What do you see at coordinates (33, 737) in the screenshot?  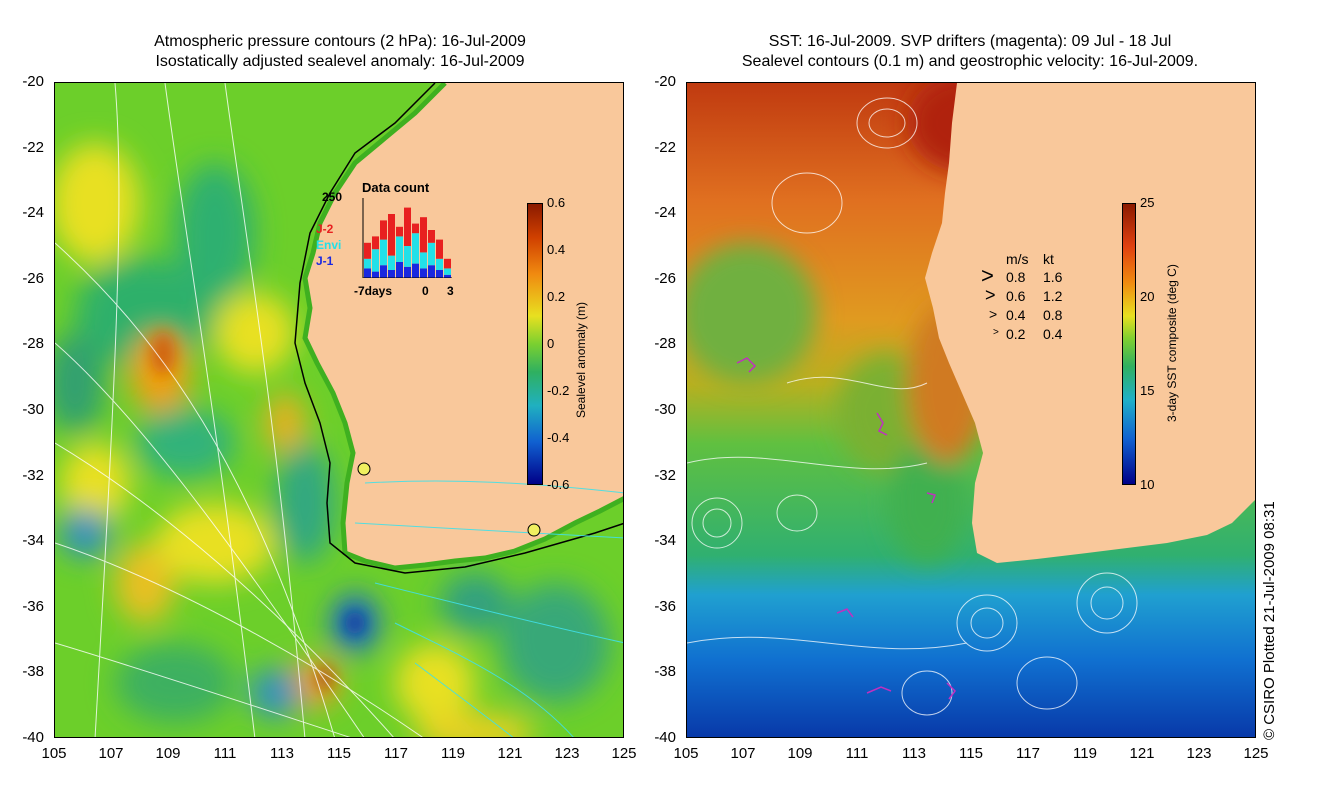 I see `lat-tick-label: -40` at bounding box center [33, 737].